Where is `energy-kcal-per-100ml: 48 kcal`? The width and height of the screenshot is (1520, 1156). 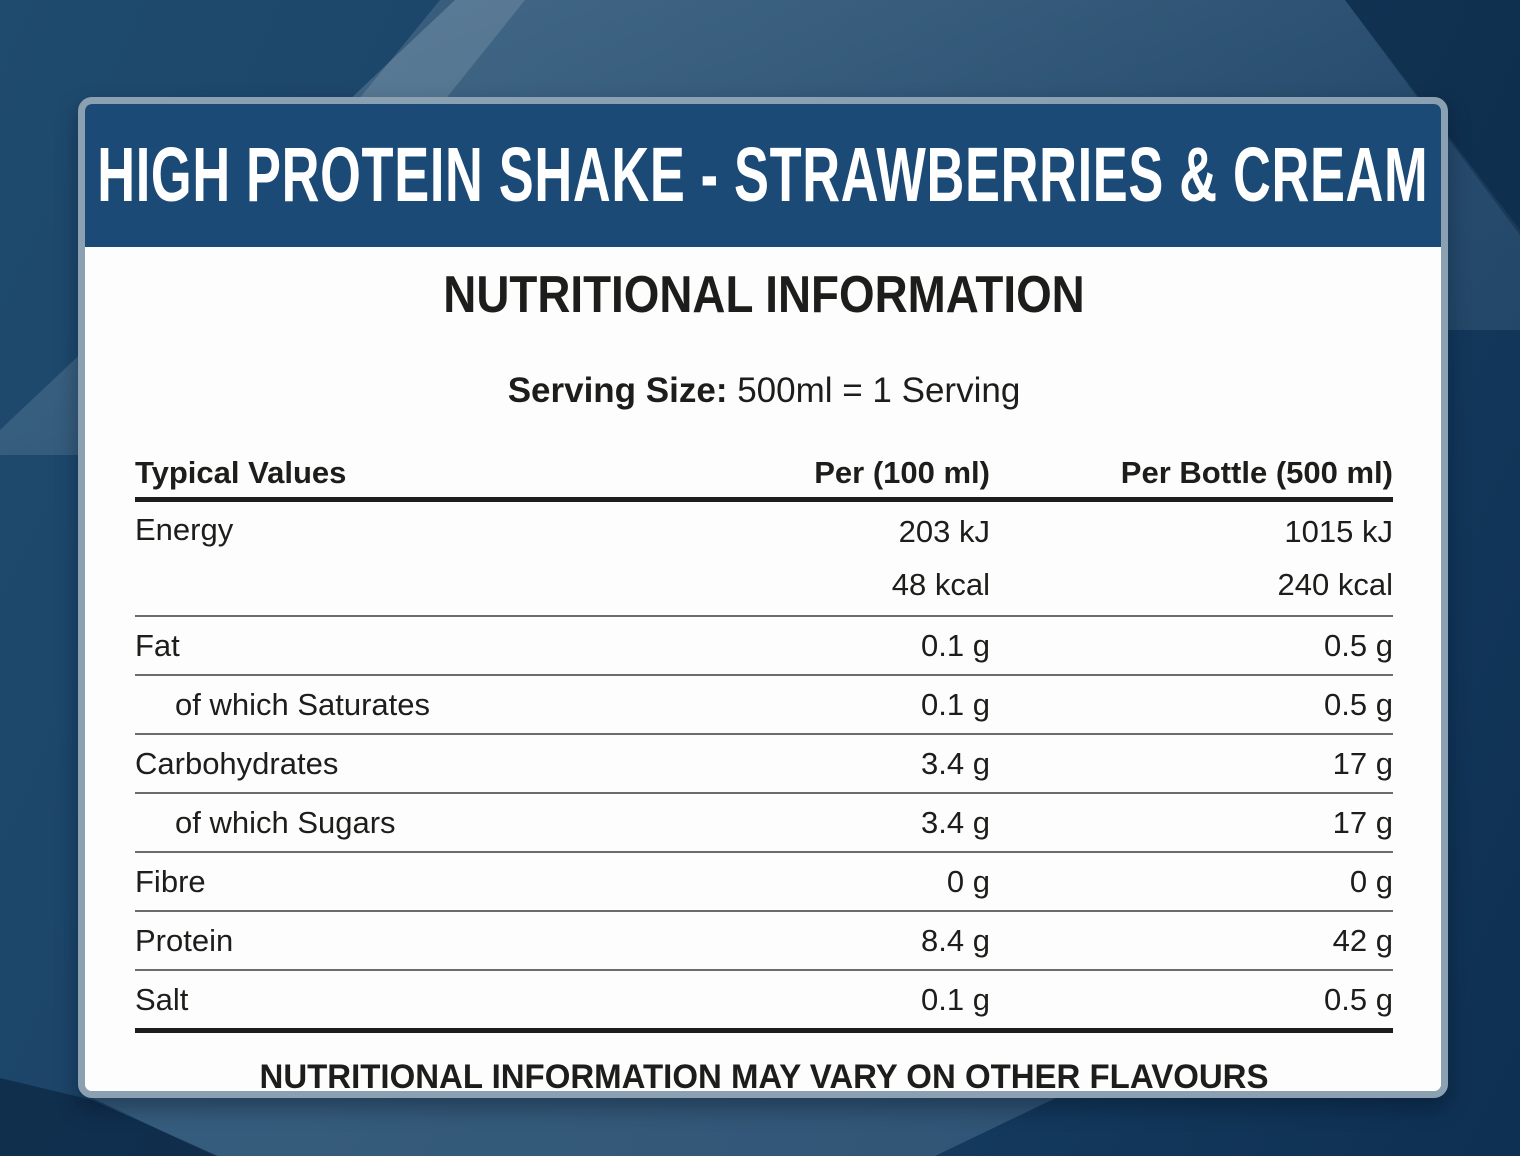 energy-kcal-per-100ml: 48 kcal is located at coordinates (940, 584).